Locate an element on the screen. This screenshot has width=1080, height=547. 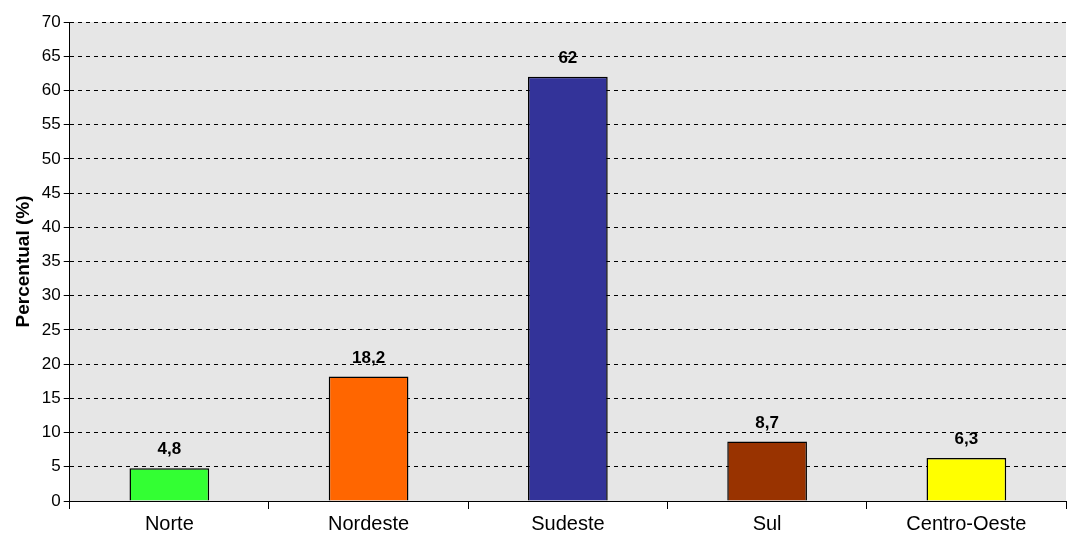
y-tick-label: 40 is located at coordinates (51, 226).